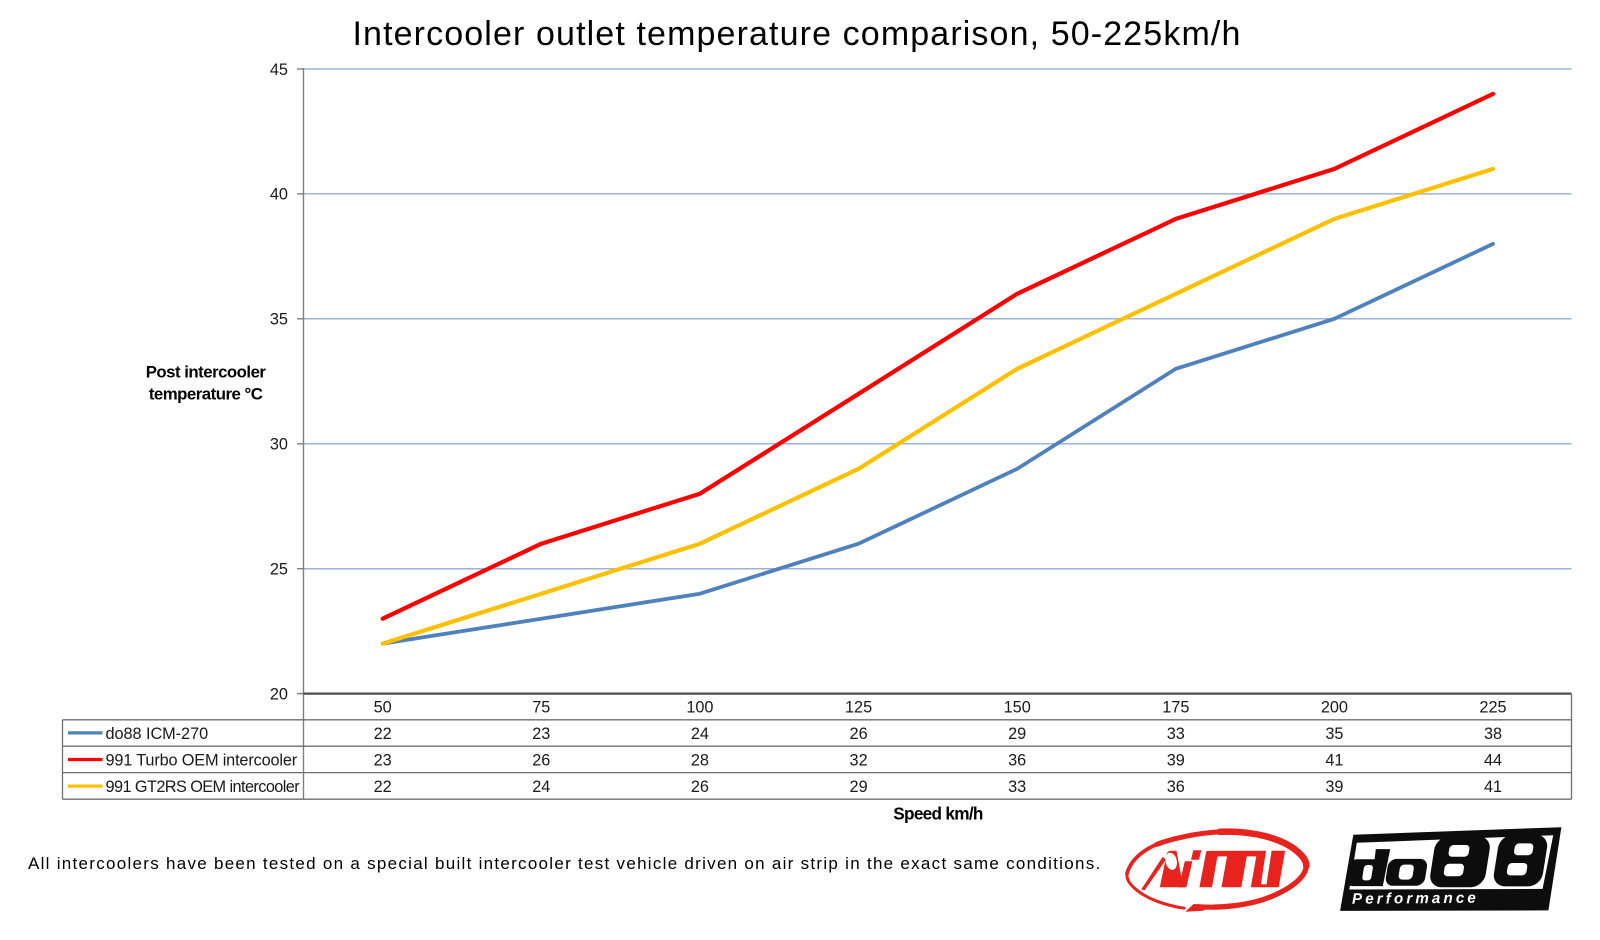 The height and width of the screenshot is (940, 1600). I want to click on svg-text: 30, so click(279, 445).